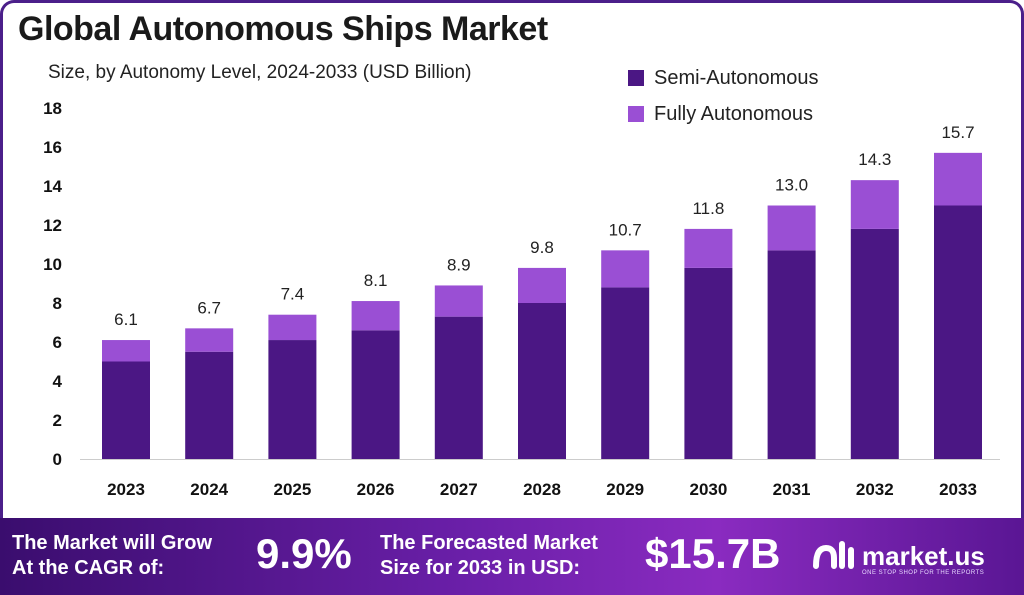 This screenshot has height=595, width=1024. What do you see at coordinates (957, 132) in the screenshot?
I see `bar-total-label: 15.7` at bounding box center [957, 132].